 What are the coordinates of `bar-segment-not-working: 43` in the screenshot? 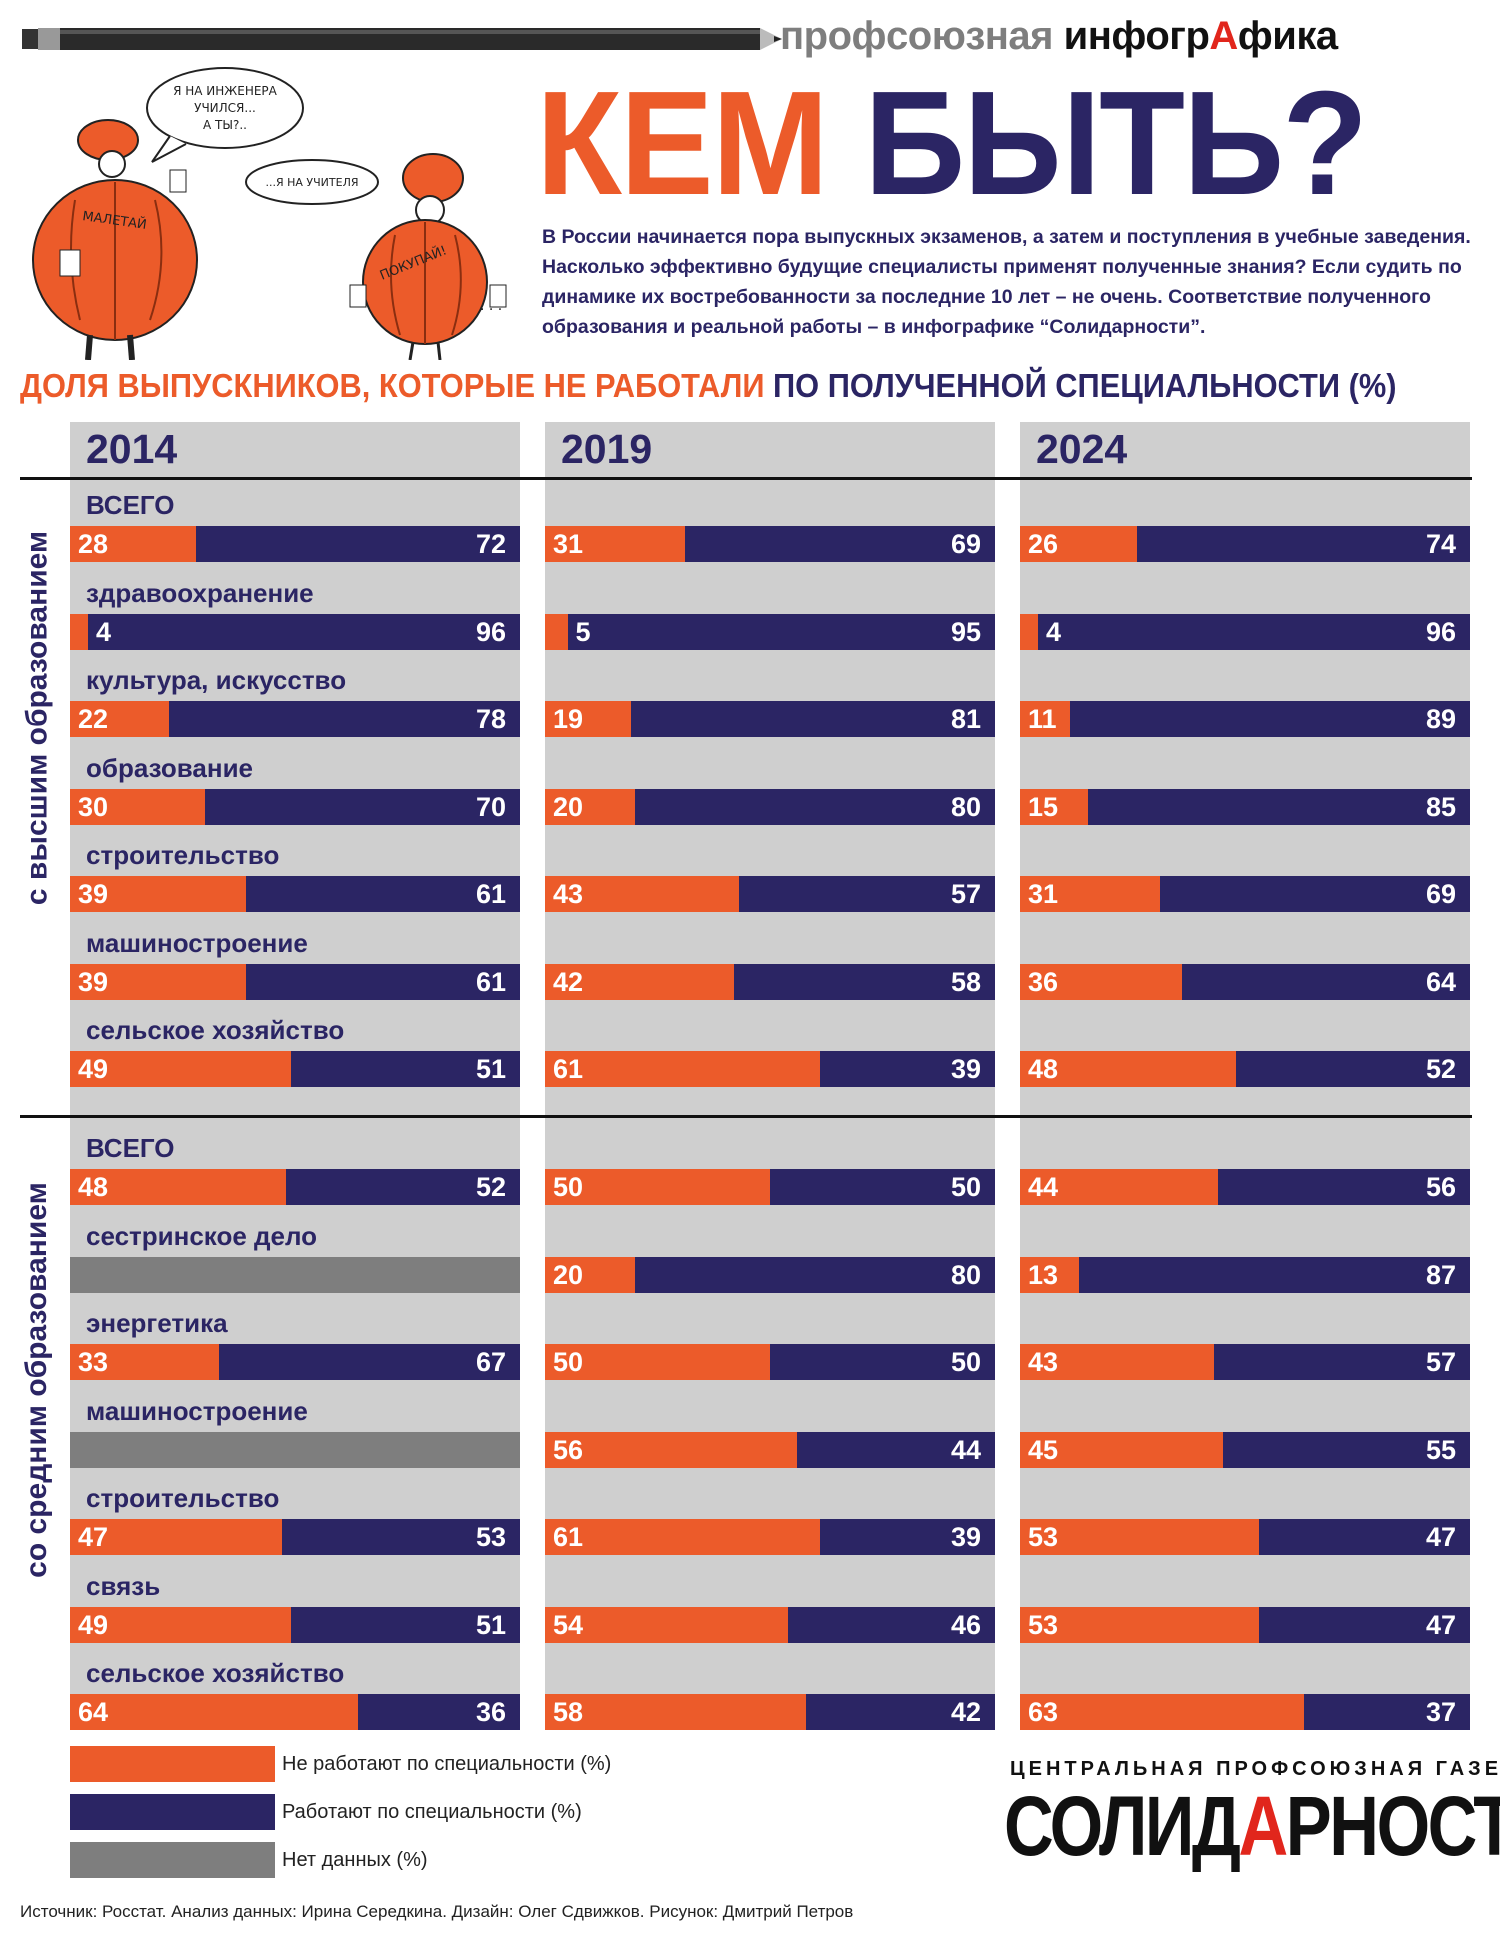 It's located at (642, 894).